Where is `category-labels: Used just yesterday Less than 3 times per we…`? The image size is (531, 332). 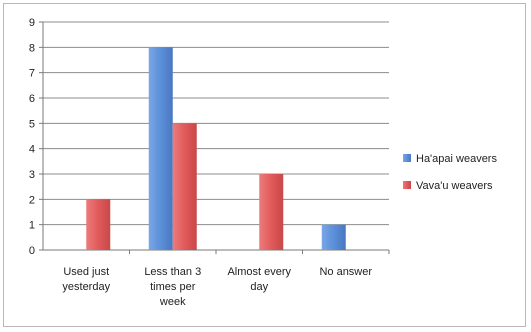 category-labels: Used just yesterday Less than 3 times per we… is located at coordinates (217, 287).